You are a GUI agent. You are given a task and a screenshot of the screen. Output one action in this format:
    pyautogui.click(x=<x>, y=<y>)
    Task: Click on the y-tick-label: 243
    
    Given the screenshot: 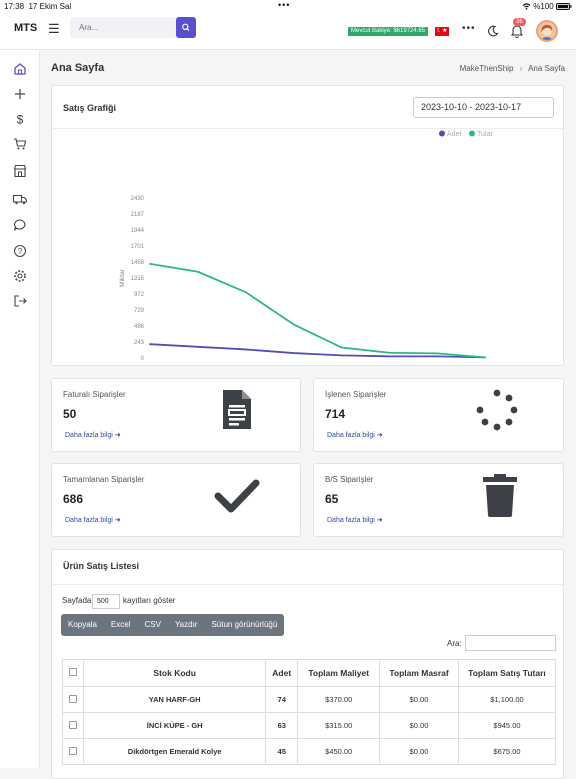 What is the action you would take?
    pyautogui.click(x=139, y=343)
    